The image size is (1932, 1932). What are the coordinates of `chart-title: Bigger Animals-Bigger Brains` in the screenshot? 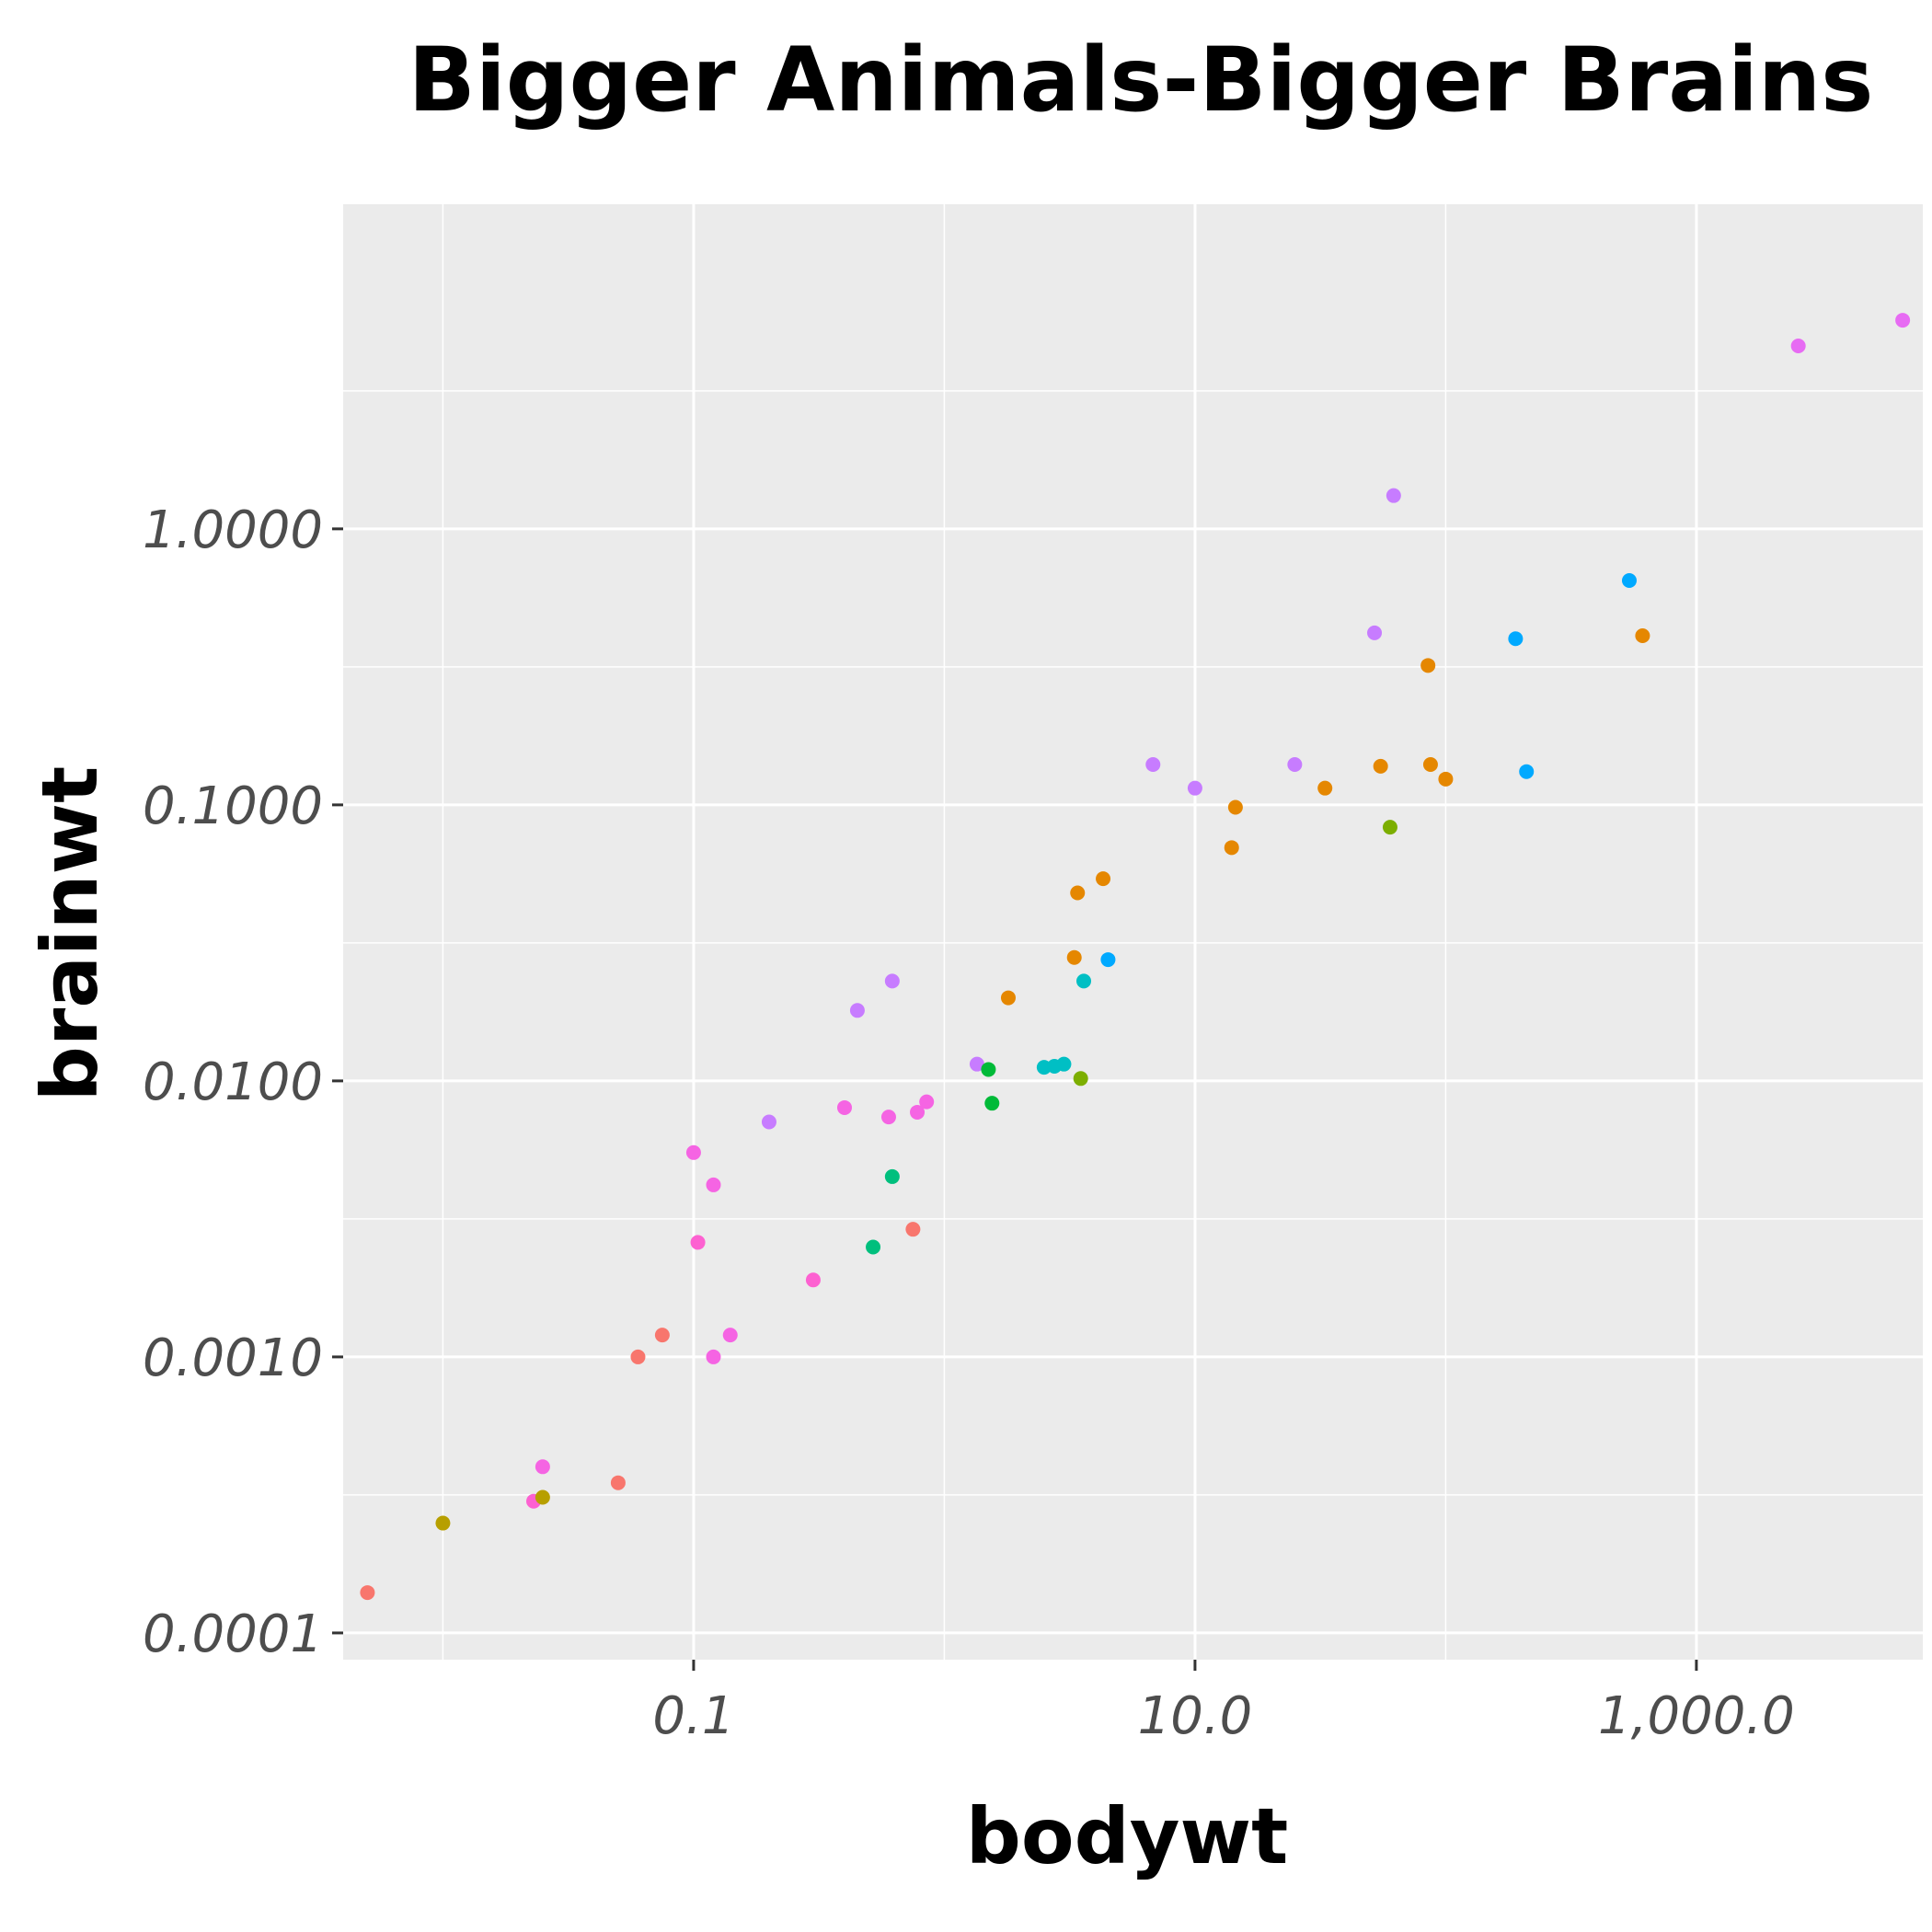 It's located at (1141, 80).